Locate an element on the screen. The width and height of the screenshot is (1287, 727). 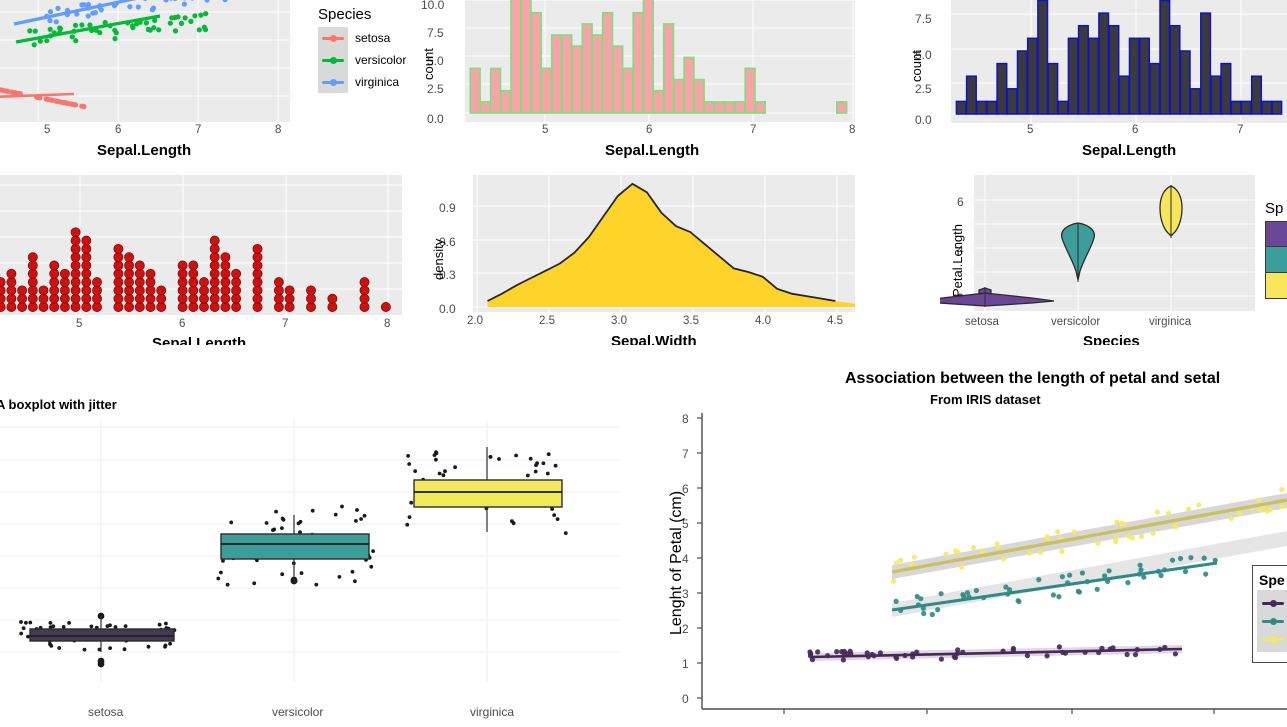
panel8-ytick-2: 6 is located at coordinates (685, 489).